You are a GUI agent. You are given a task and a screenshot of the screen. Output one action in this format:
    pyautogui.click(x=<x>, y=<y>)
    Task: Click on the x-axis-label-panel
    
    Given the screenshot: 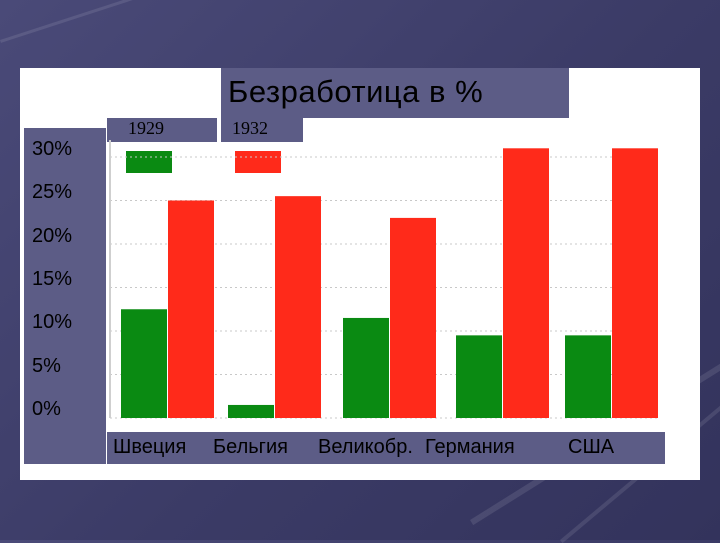 What is the action you would take?
    pyautogui.click(x=386, y=448)
    